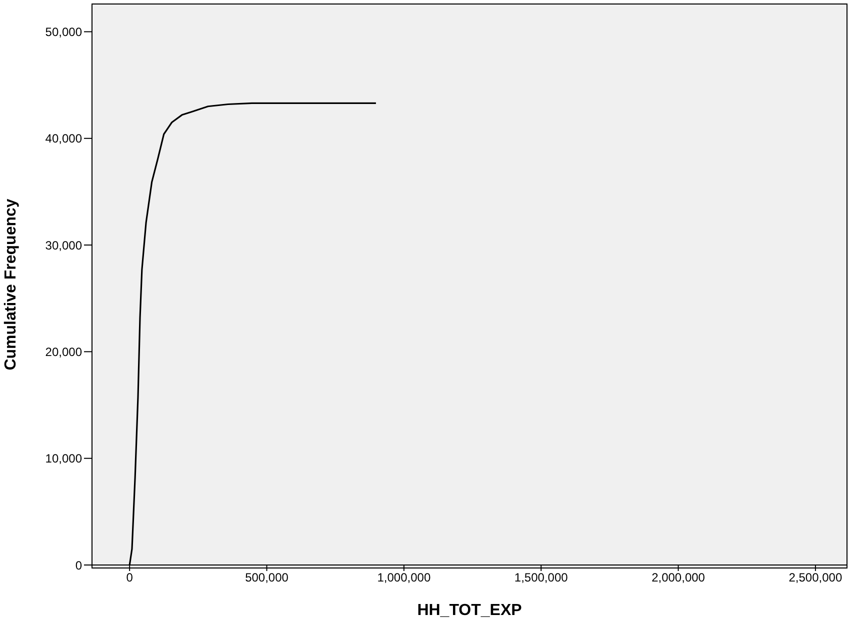 This screenshot has width=850, height=625. I want to click on x-tick-label: 1,000,000, so click(404, 577).